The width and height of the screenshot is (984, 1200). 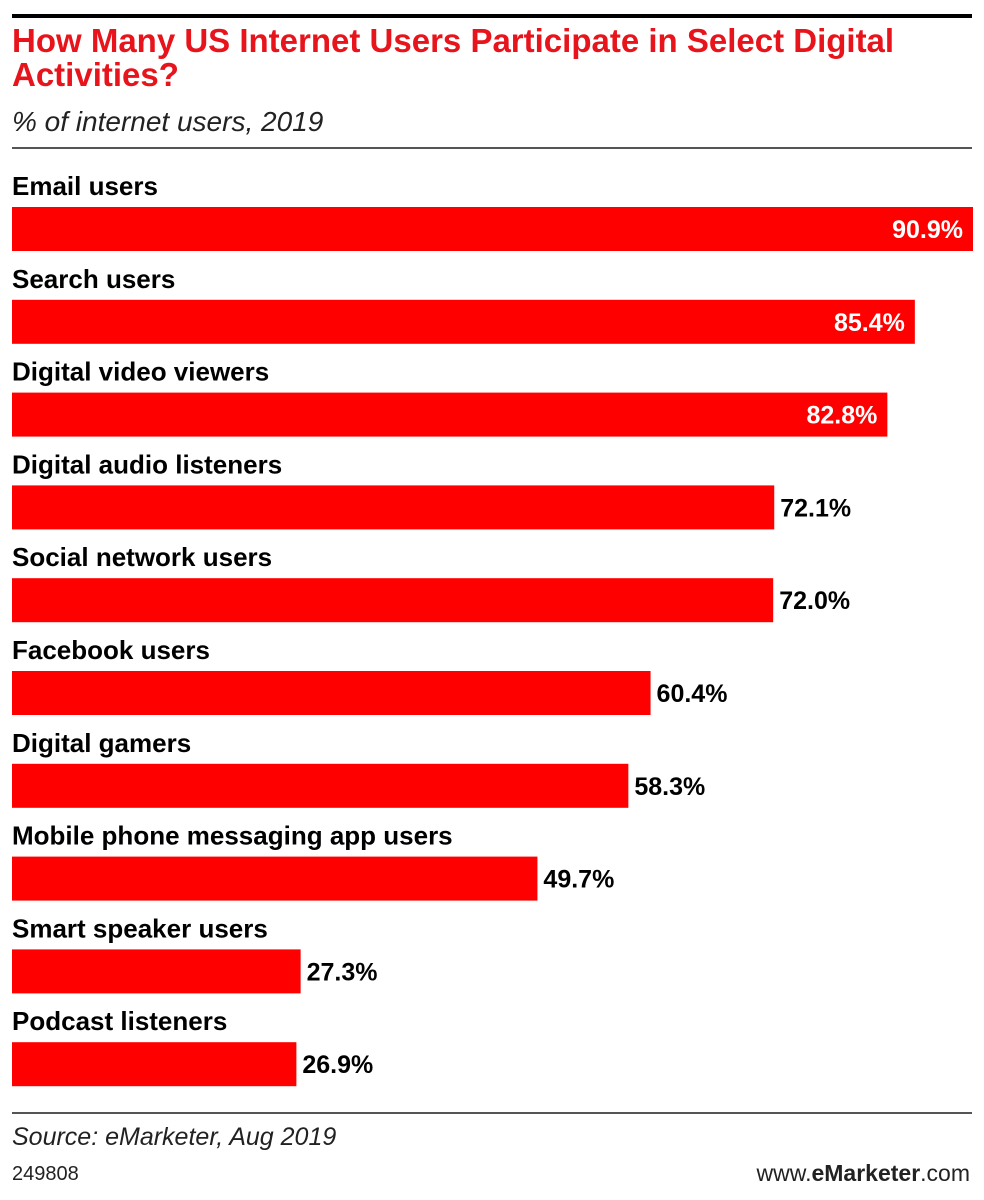 I want to click on value-label: 90.9%, so click(x=927, y=230).